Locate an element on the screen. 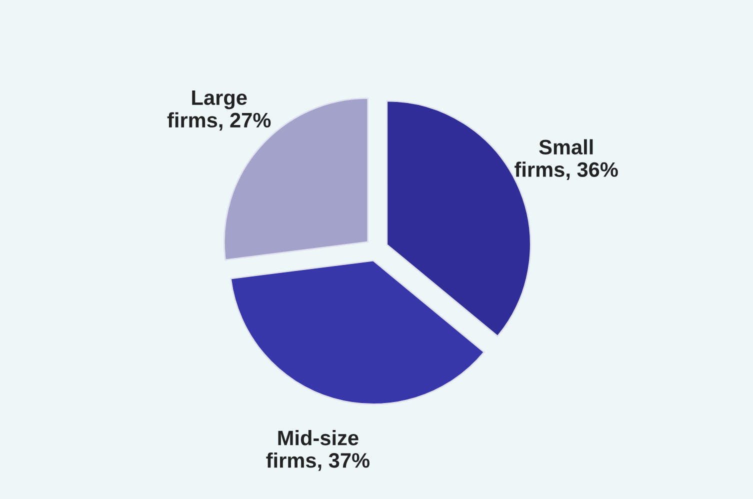  slice-label: Mid-size firms, 37% is located at coordinates (318, 450).